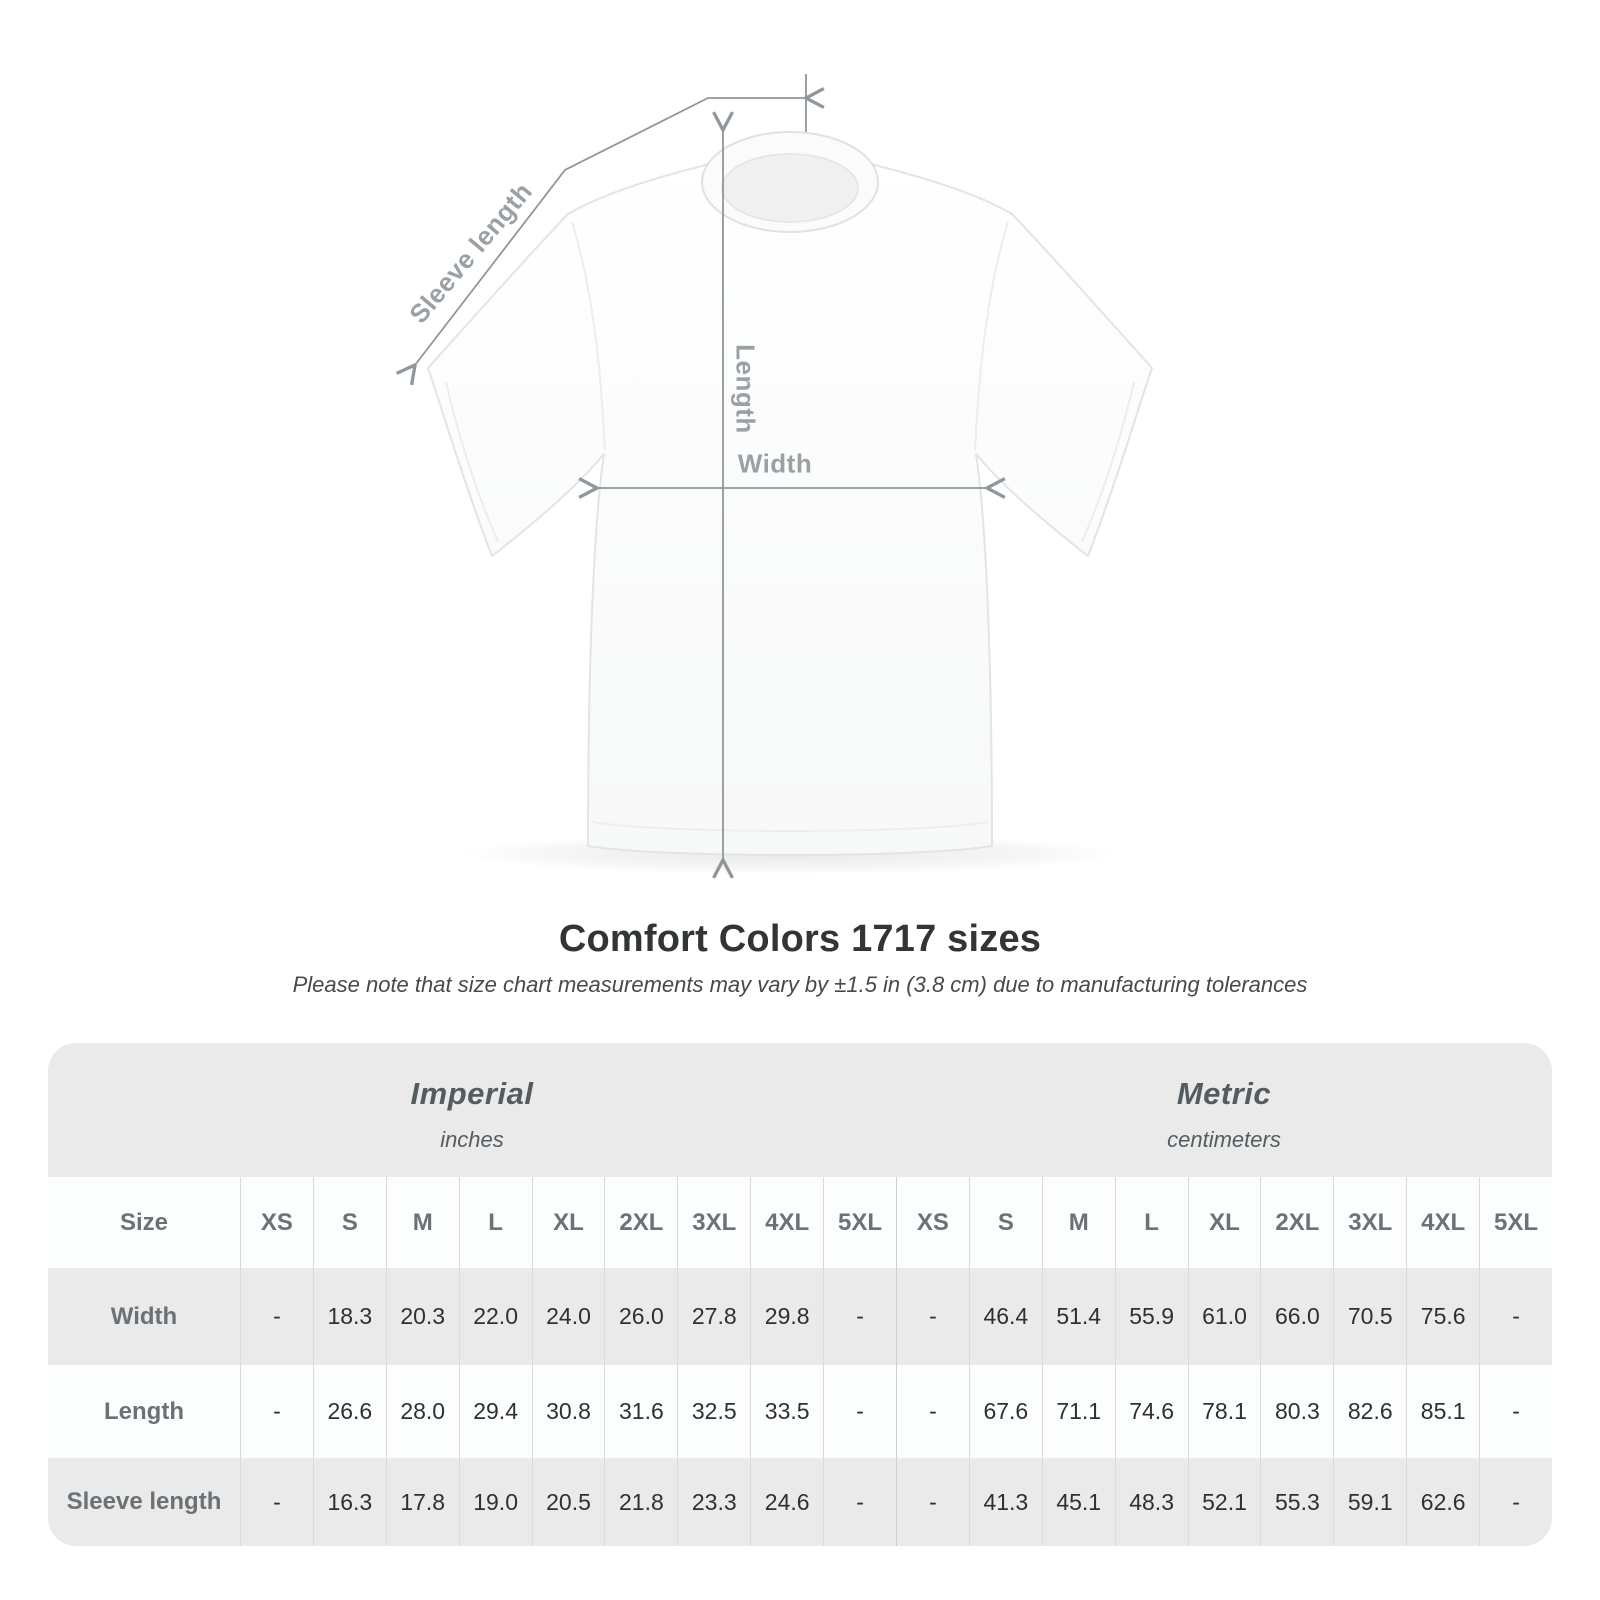  Describe the element at coordinates (800, 939) in the screenshot. I see `page-title: Comfort Colors 1717 sizes` at that location.